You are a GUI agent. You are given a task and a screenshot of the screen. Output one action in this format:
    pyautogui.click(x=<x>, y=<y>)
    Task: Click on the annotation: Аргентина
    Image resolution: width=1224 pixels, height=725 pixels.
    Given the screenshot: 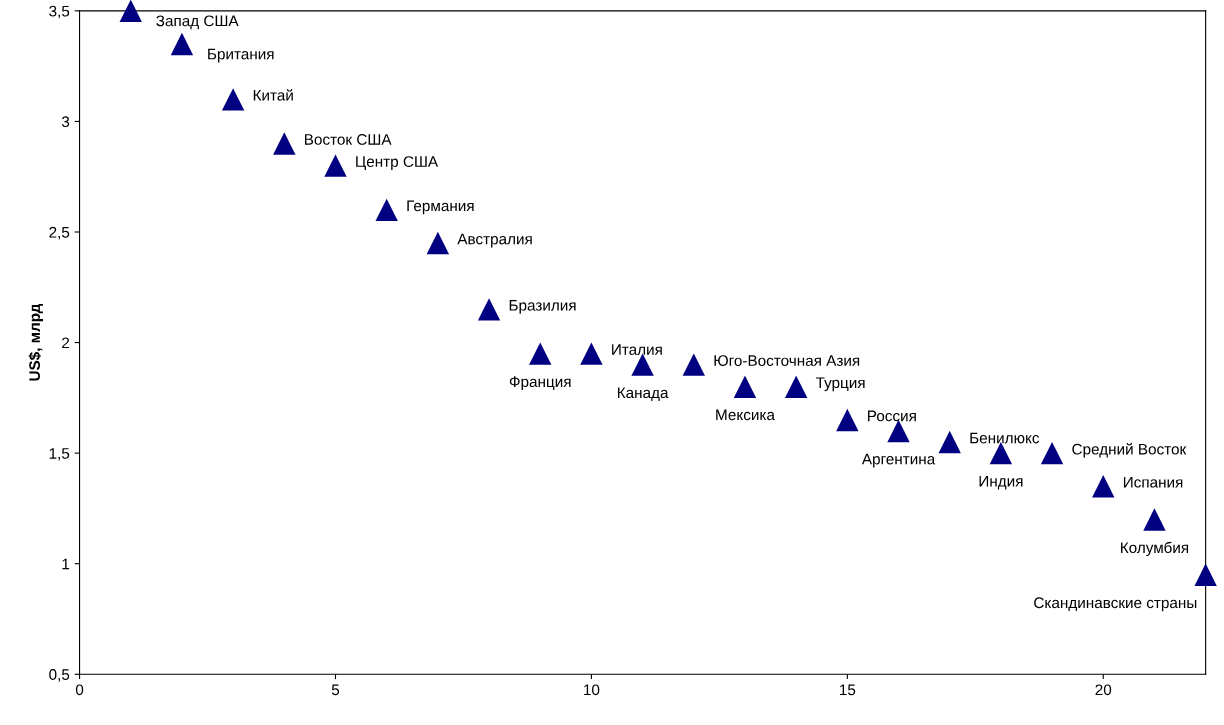 What is the action you would take?
    pyautogui.click(x=898, y=460)
    